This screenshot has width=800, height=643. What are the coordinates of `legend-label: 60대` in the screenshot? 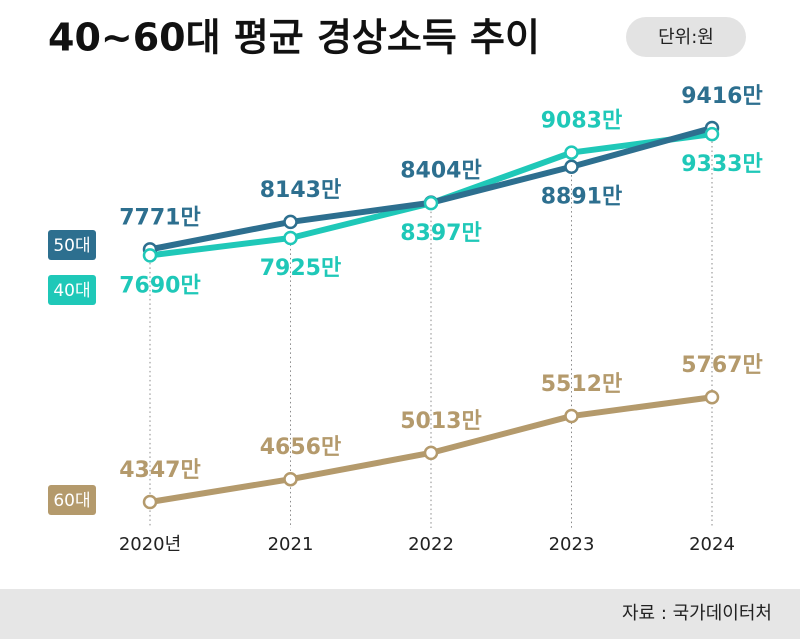 It's located at (71, 501).